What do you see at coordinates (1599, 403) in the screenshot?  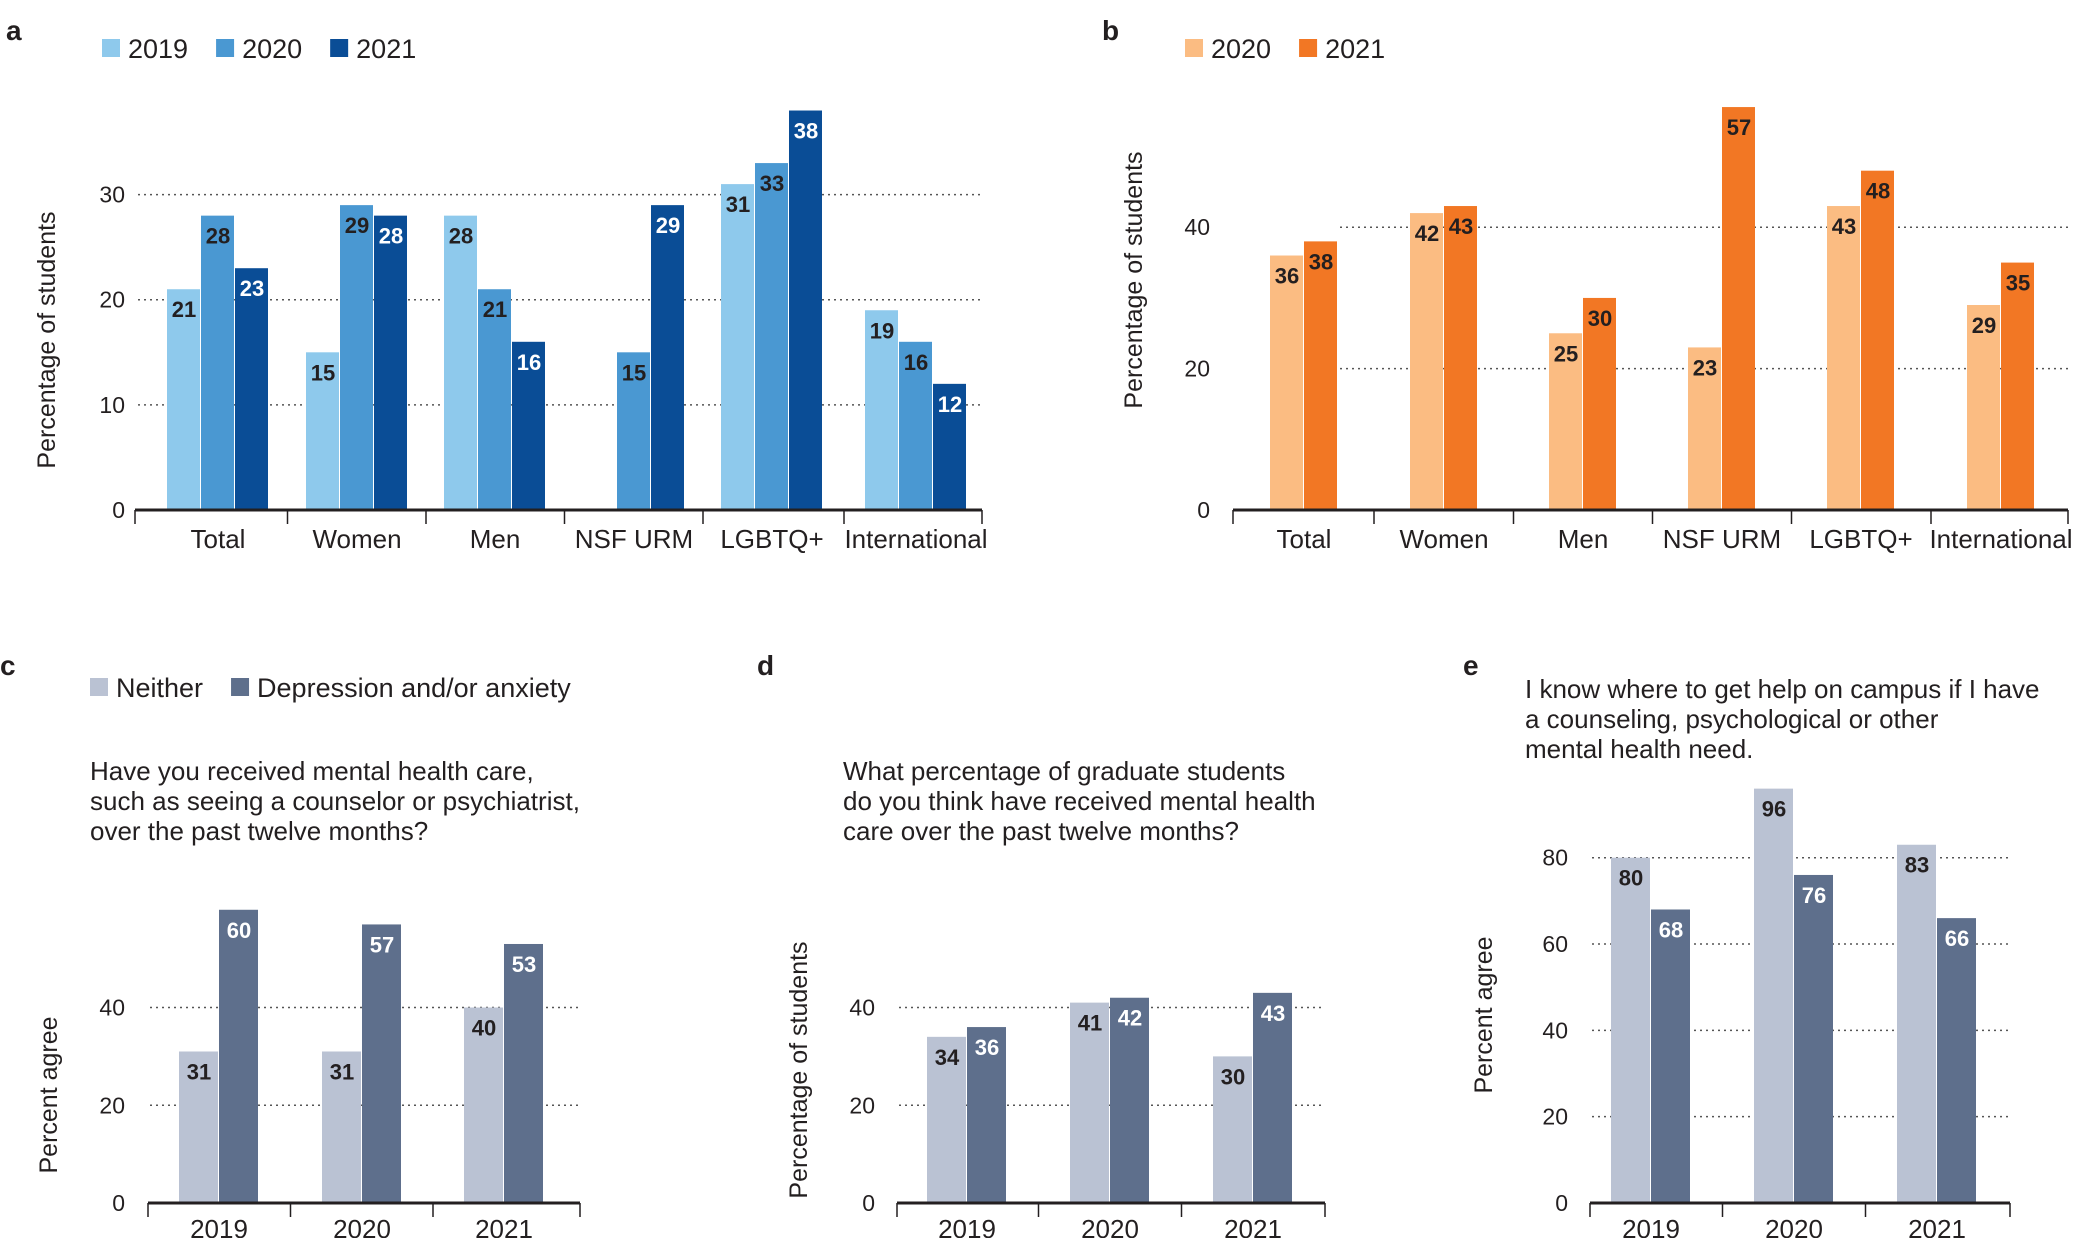 I see `bar-men-2021` at bounding box center [1599, 403].